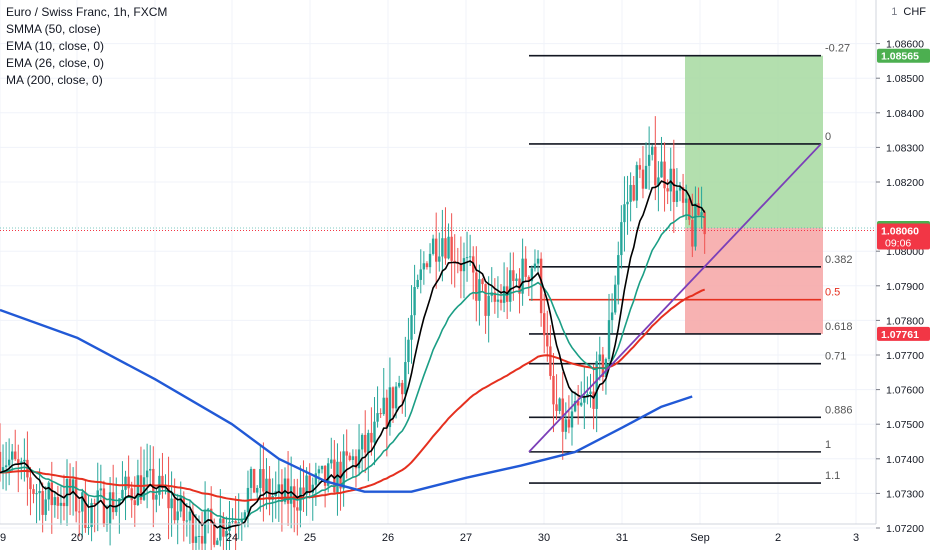  What do you see at coordinates (905, 460) in the screenshot?
I see `price-tick-label: 1.07400` at bounding box center [905, 460].